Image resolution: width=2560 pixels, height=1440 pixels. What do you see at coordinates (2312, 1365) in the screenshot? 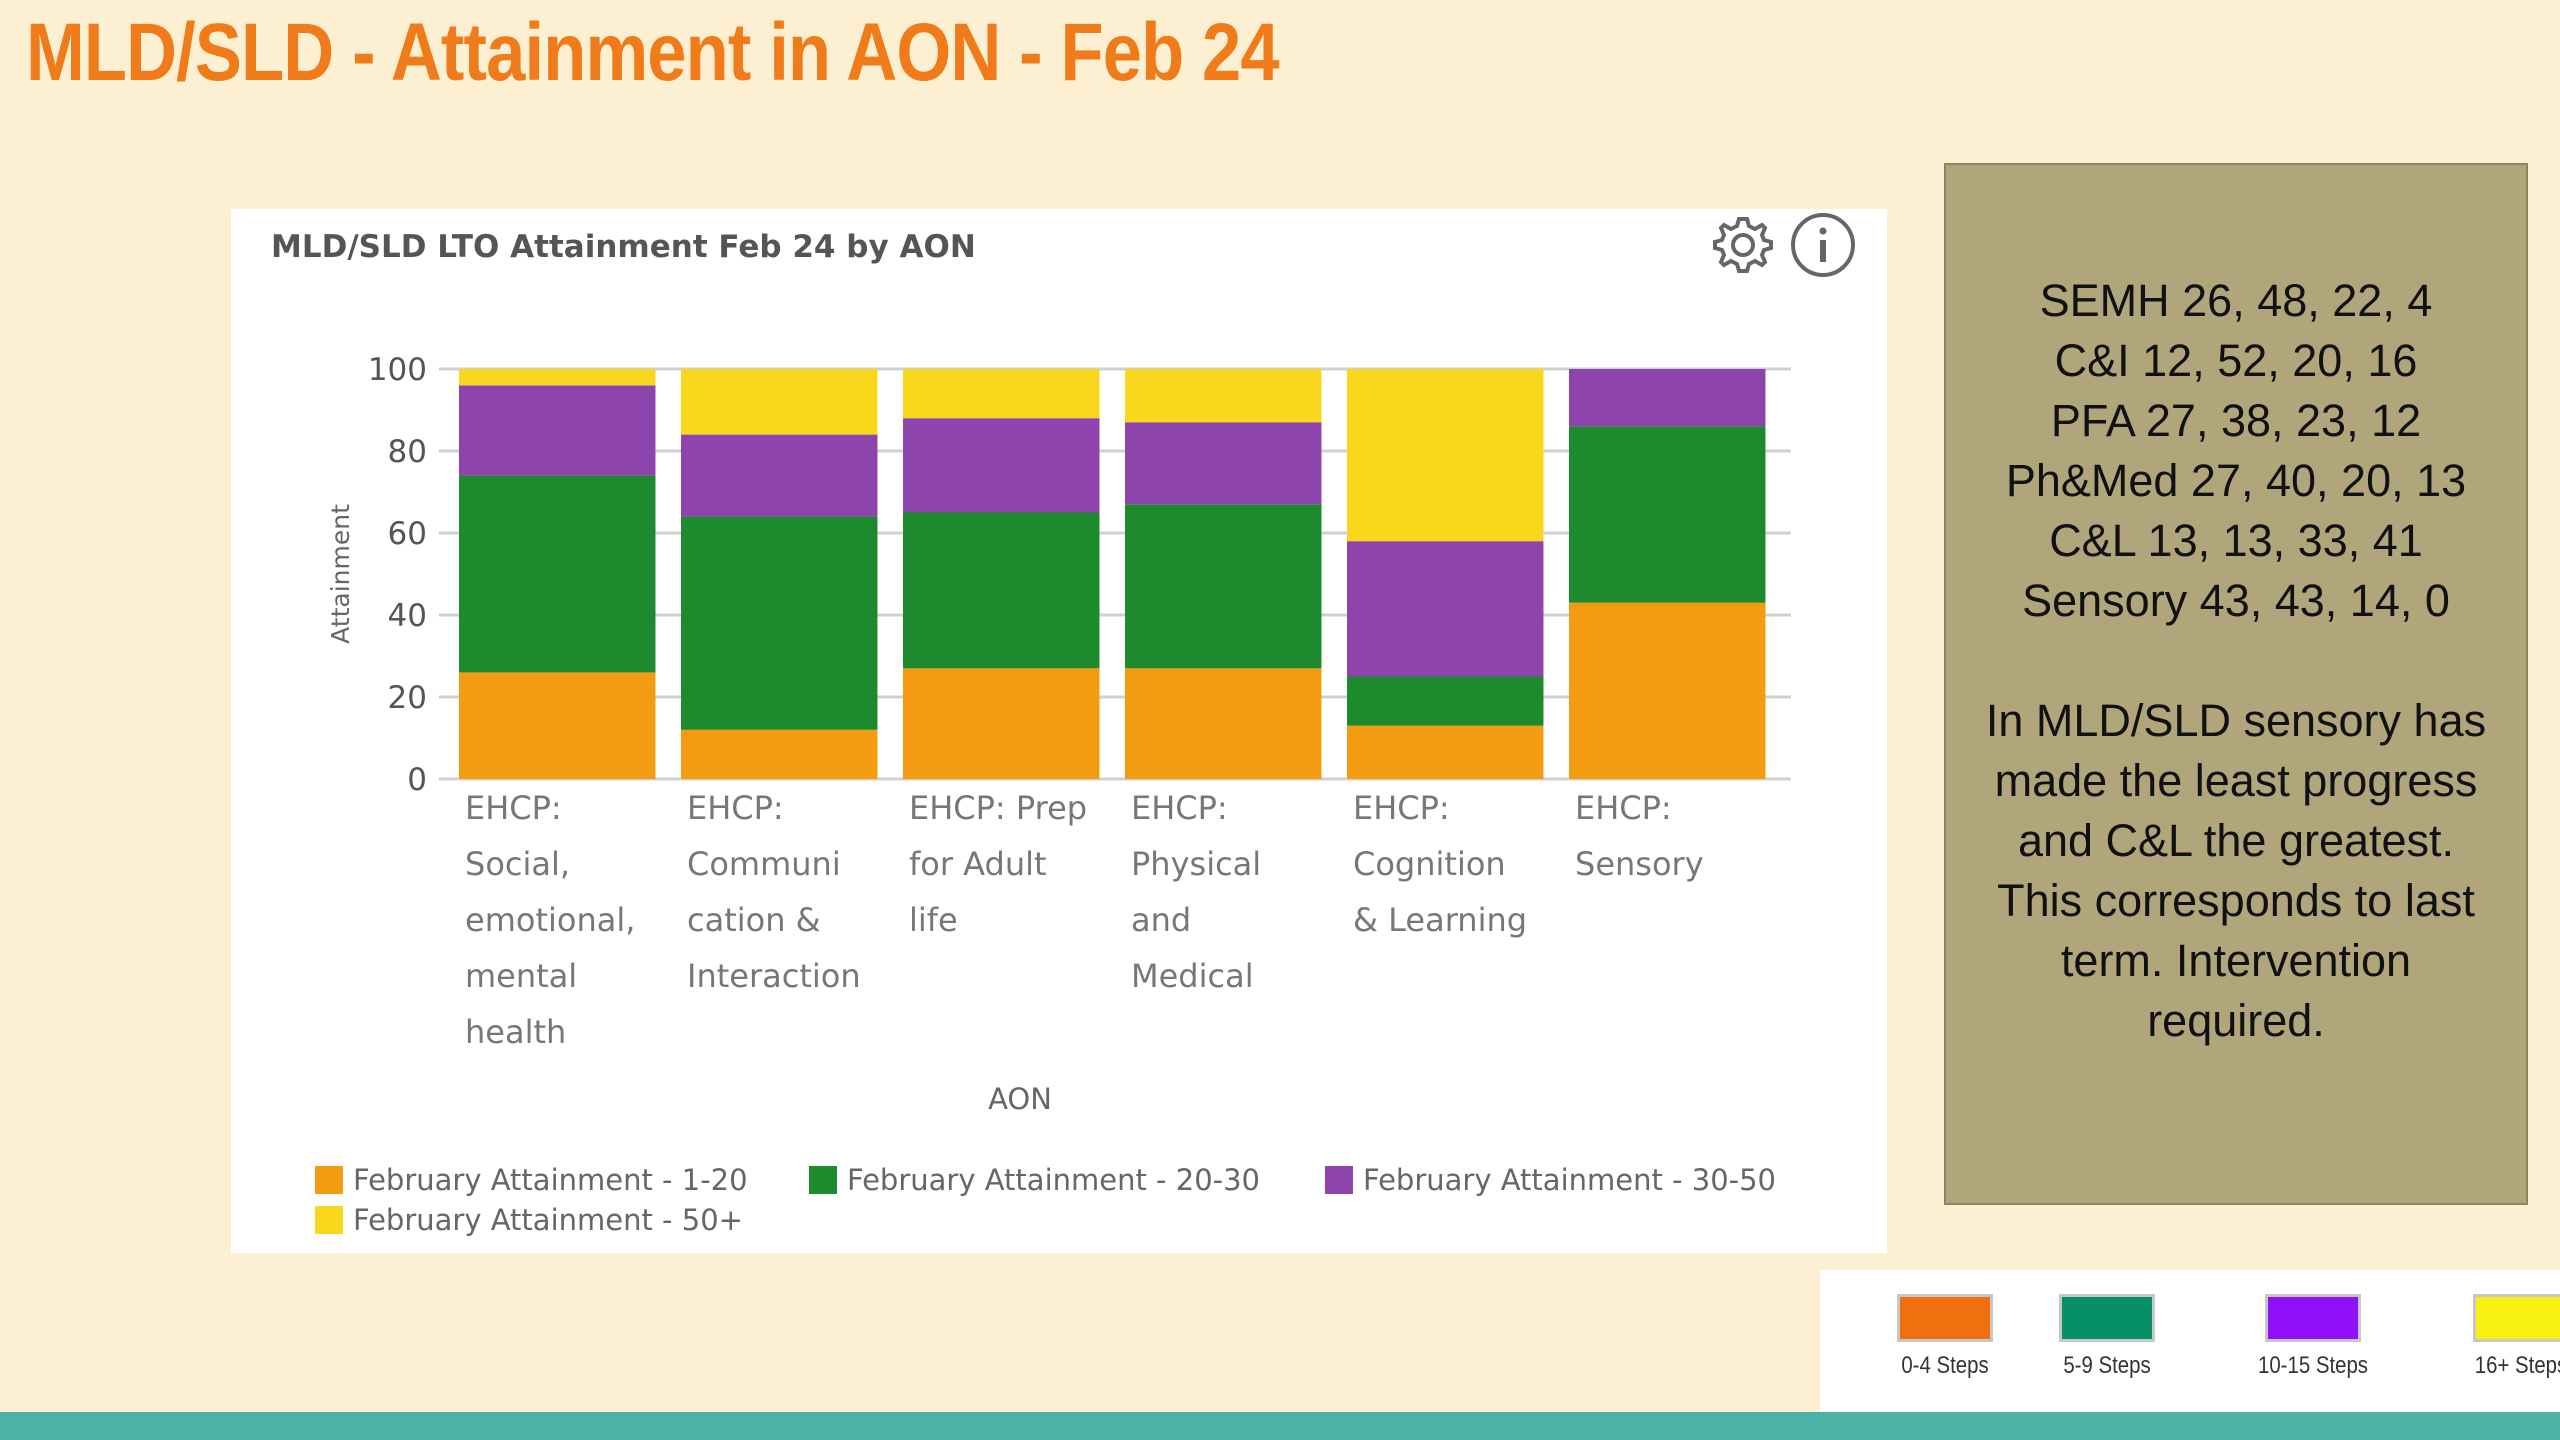
I see `steps-label: 10-15 Steps` at bounding box center [2312, 1365].